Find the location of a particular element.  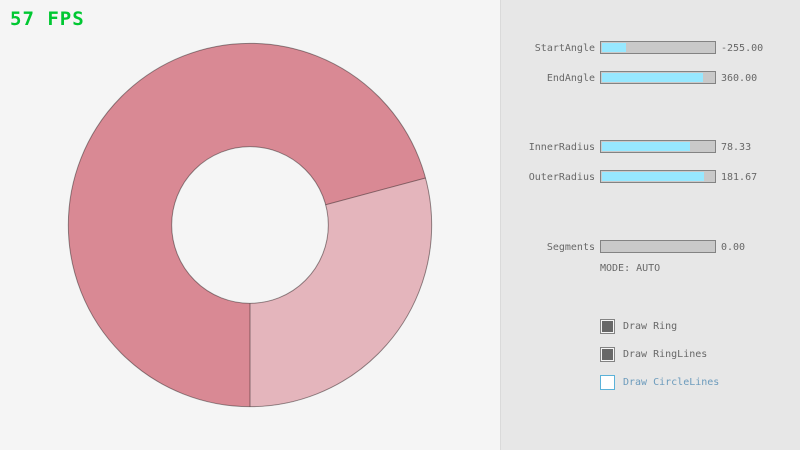

slider-startangle-fill is located at coordinates (614, 47).